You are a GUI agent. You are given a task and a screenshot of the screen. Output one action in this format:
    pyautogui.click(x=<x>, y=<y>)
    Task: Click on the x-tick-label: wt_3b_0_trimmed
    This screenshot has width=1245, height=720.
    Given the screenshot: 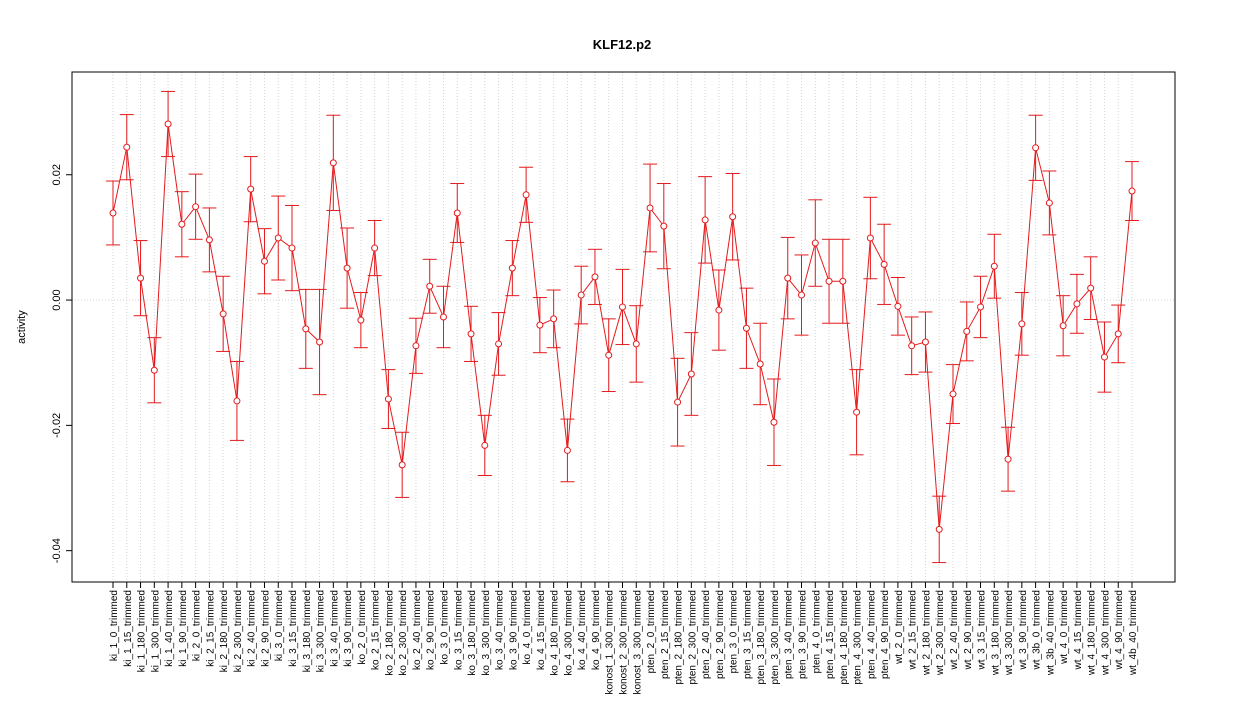 What is the action you would take?
    pyautogui.click(x=1037, y=630)
    